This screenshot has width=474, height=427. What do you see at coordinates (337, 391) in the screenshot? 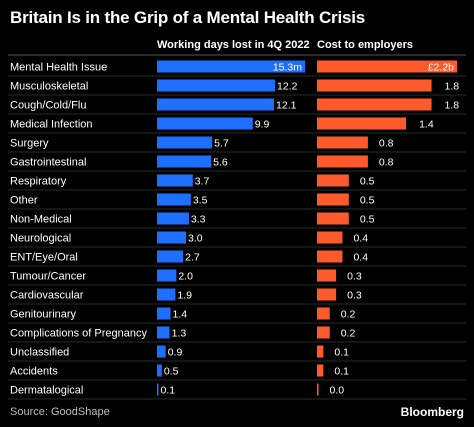
I see `cost-value-label: 0.0` at bounding box center [337, 391].